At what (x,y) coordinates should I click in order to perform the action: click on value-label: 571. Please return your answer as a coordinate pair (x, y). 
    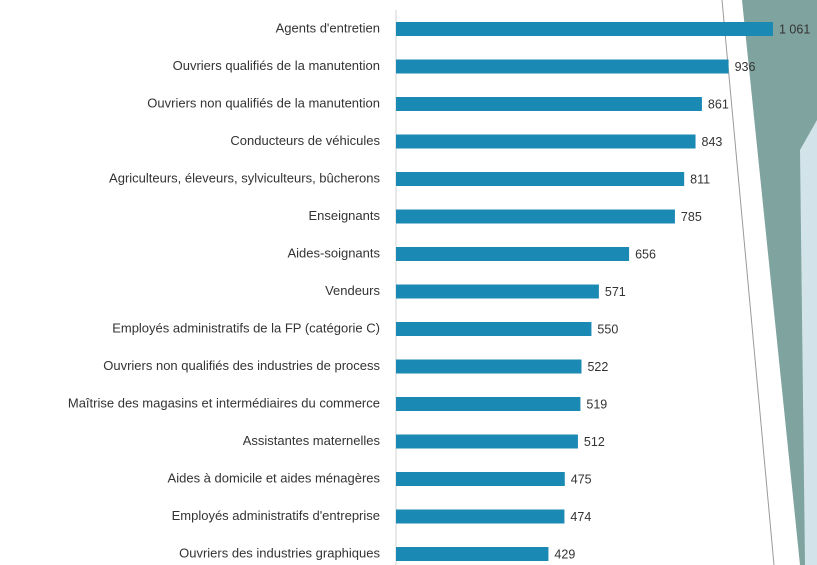
    Looking at the image, I should click on (615, 292).